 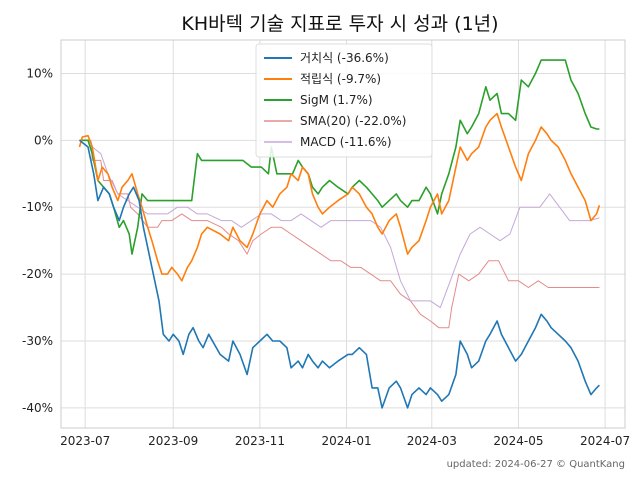 What do you see at coordinates (173, 441) in the screenshot?
I see `x-tick-label: 2023-09` at bounding box center [173, 441].